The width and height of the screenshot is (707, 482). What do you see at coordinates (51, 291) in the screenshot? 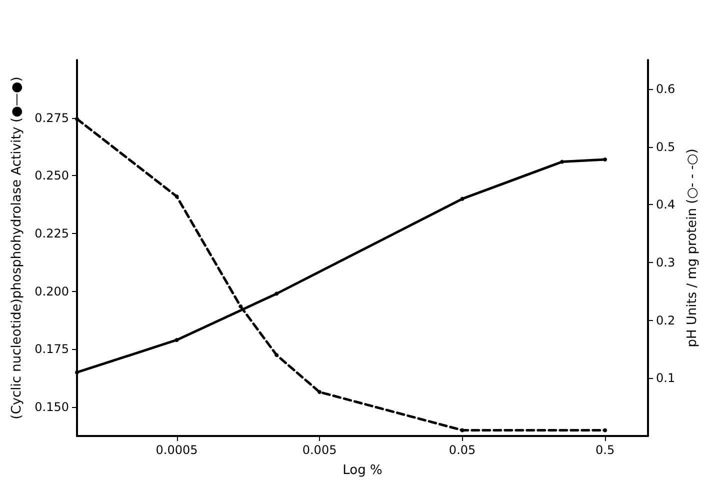
I see `y-tick-label: 0.200` at bounding box center [51, 291].